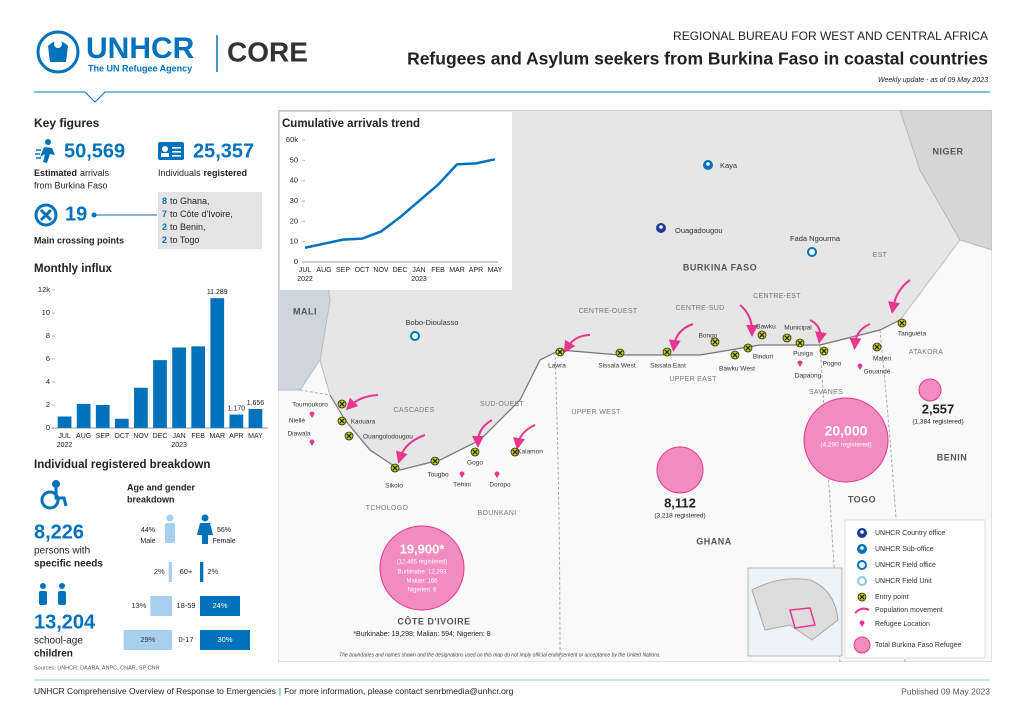 The height and width of the screenshot is (724, 1024). What do you see at coordinates (343, 270) in the screenshot?
I see `x-tick-label: SEP` at bounding box center [343, 270].